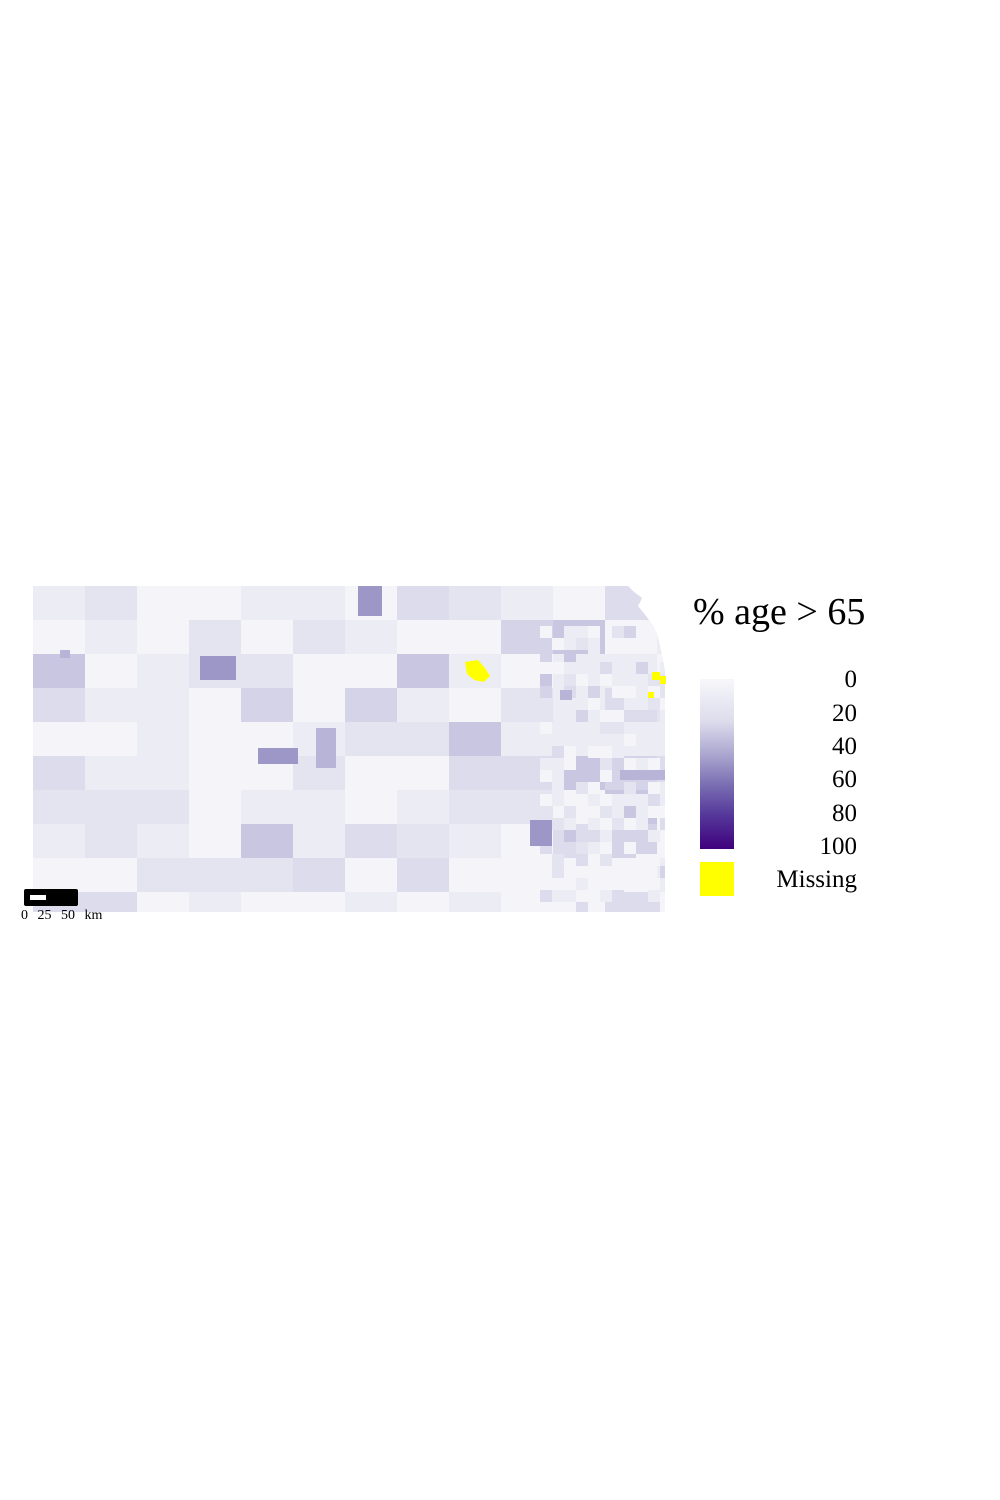 The width and height of the screenshot is (1000, 1500). I want to click on legend-missing-swatch, so click(717, 879).